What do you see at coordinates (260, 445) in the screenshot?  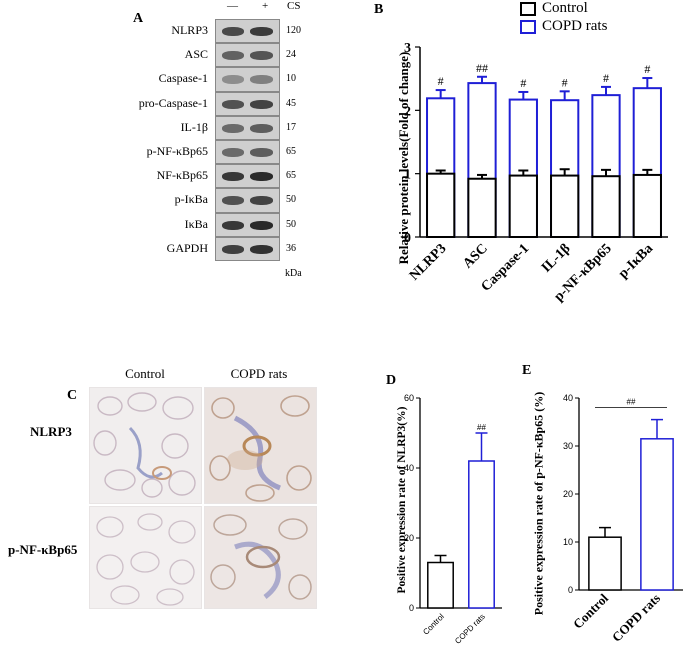 I see `micrograph-copd-nlrp3` at bounding box center [260, 445].